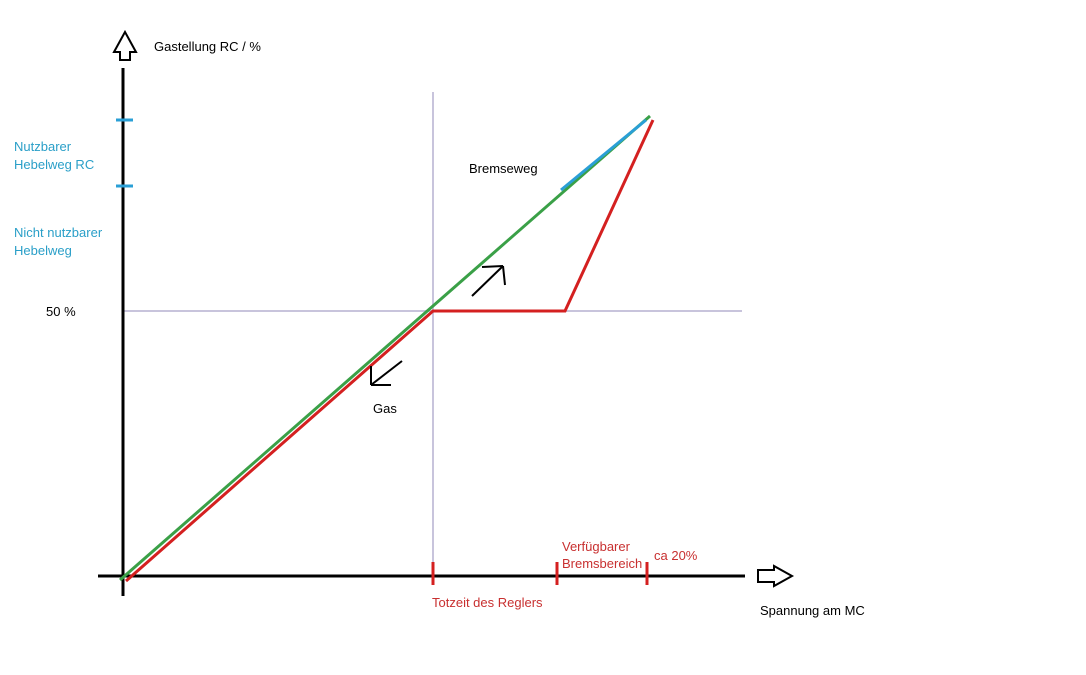  Describe the element at coordinates (54, 164) in the screenshot. I see `nutzbarer-label-line2: Hebelweg RC` at that location.